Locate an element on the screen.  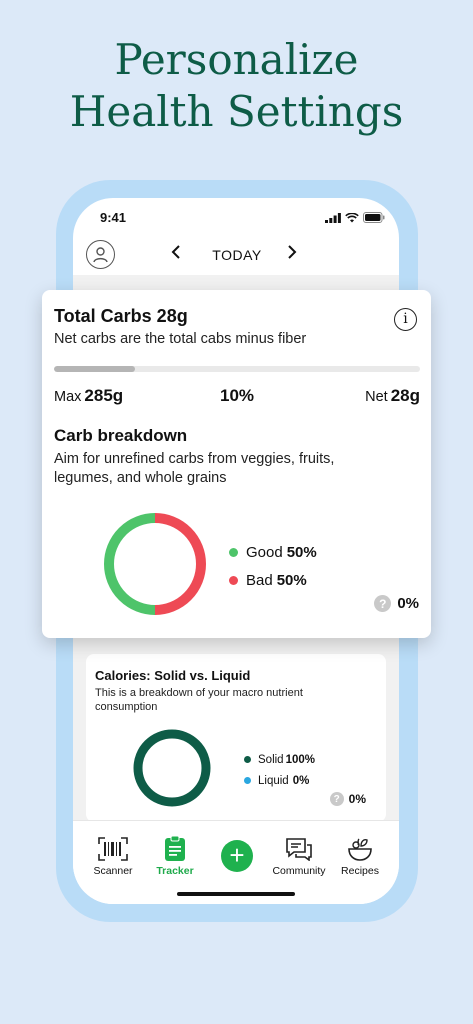
max-stat: Max 285g is located at coordinates (88, 396).